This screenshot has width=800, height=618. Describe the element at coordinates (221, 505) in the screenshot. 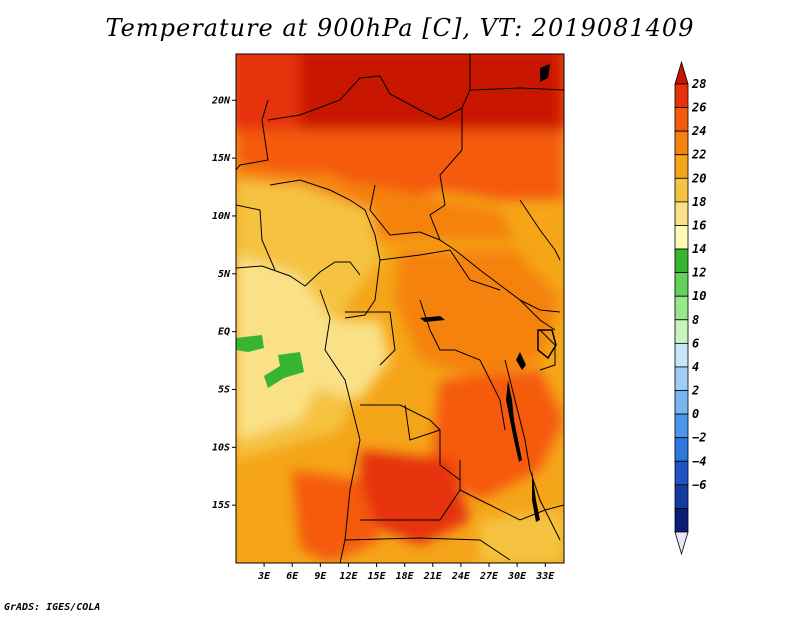

I see `y-tick-label: 15S` at that location.